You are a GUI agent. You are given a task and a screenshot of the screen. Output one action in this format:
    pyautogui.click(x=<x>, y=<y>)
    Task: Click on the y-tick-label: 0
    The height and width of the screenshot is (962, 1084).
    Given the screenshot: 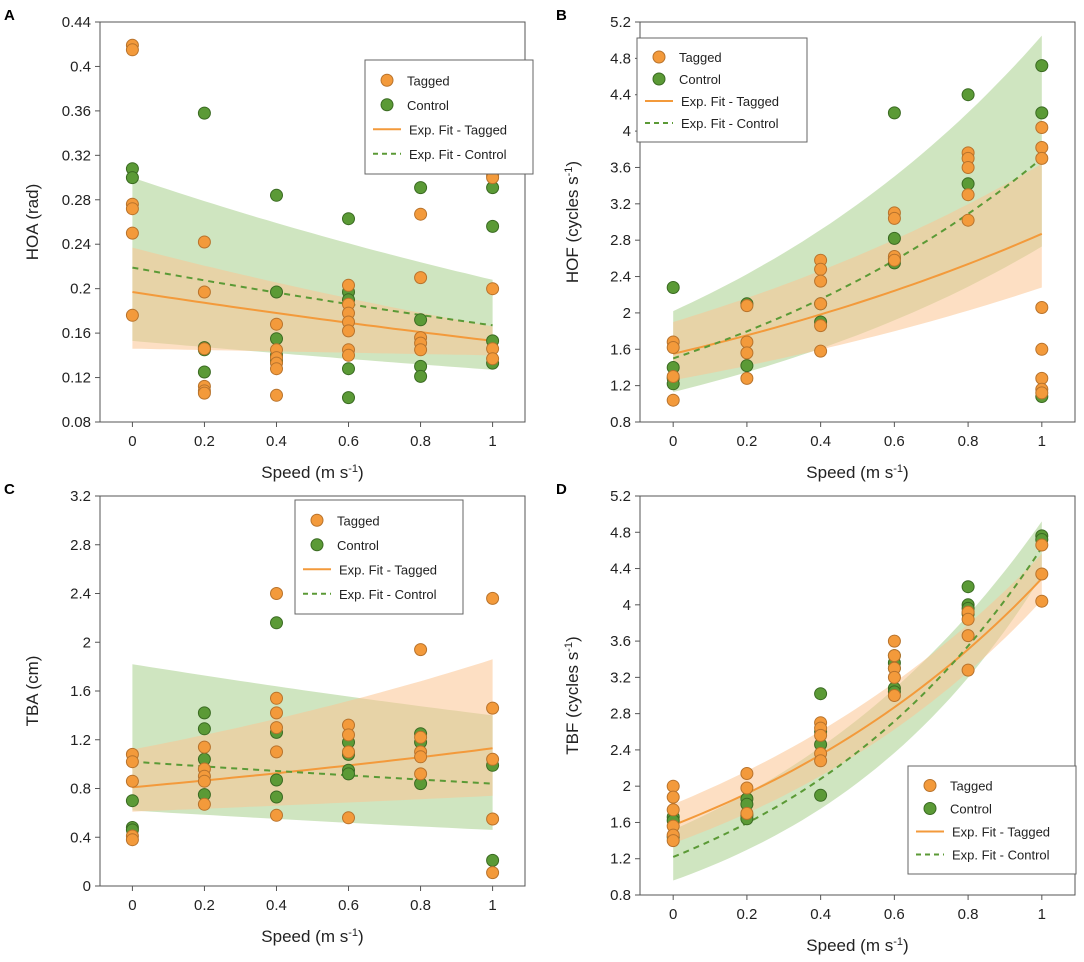 What is the action you would take?
    pyautogui.click(x=87, y=886)
    